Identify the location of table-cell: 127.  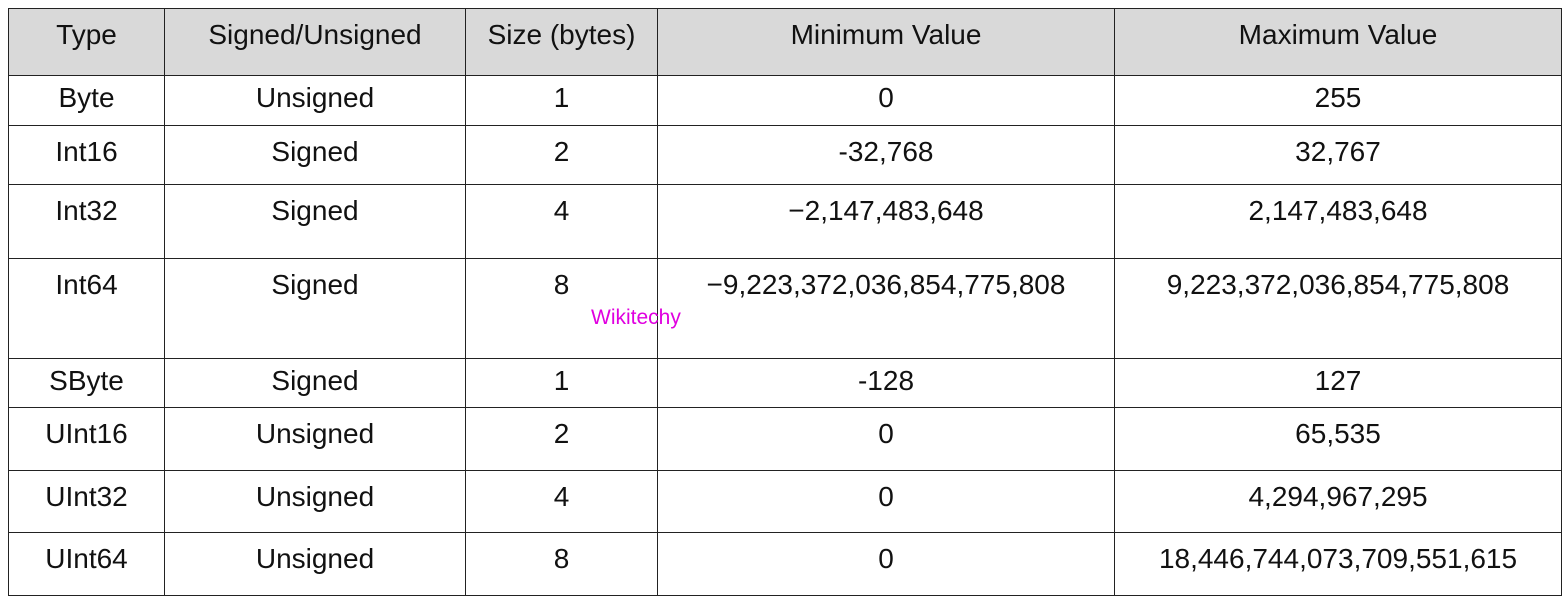
(1338, 383).